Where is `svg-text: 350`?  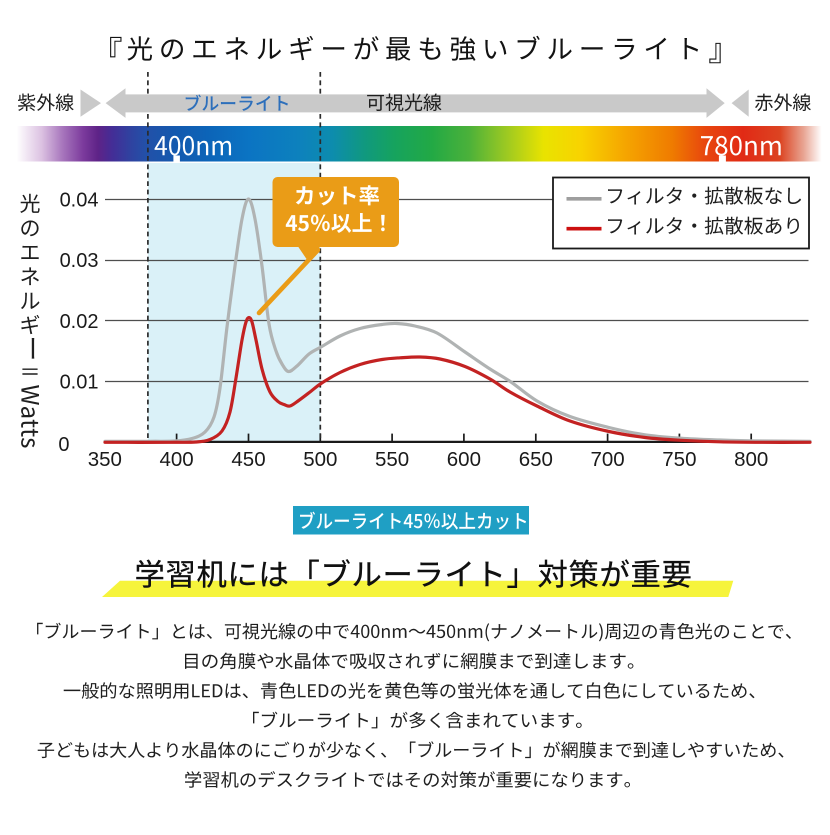 svg-text: 350 is located at coordinates (105, 459).